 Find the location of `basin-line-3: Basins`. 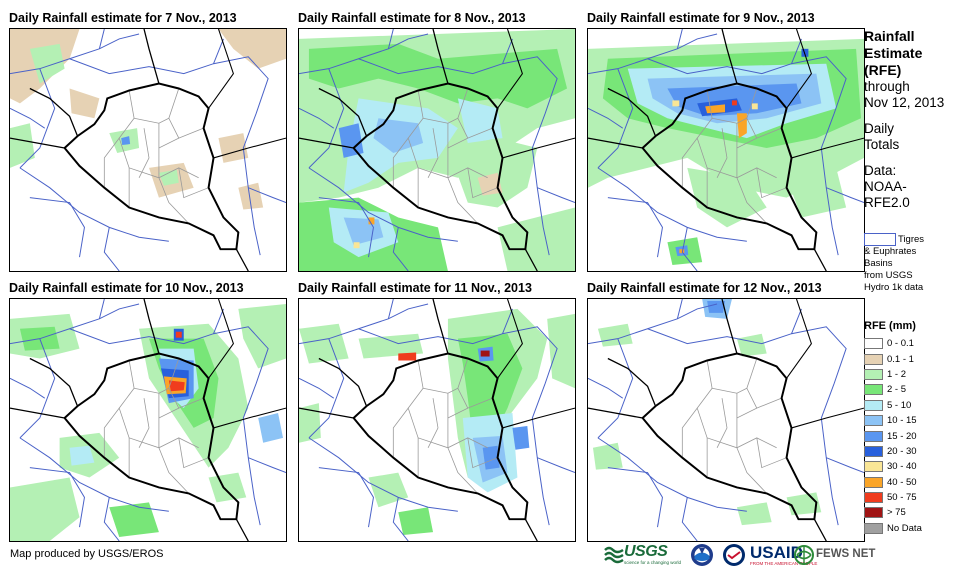

basin-line-3: Basins is located at coordinates (878, 264).